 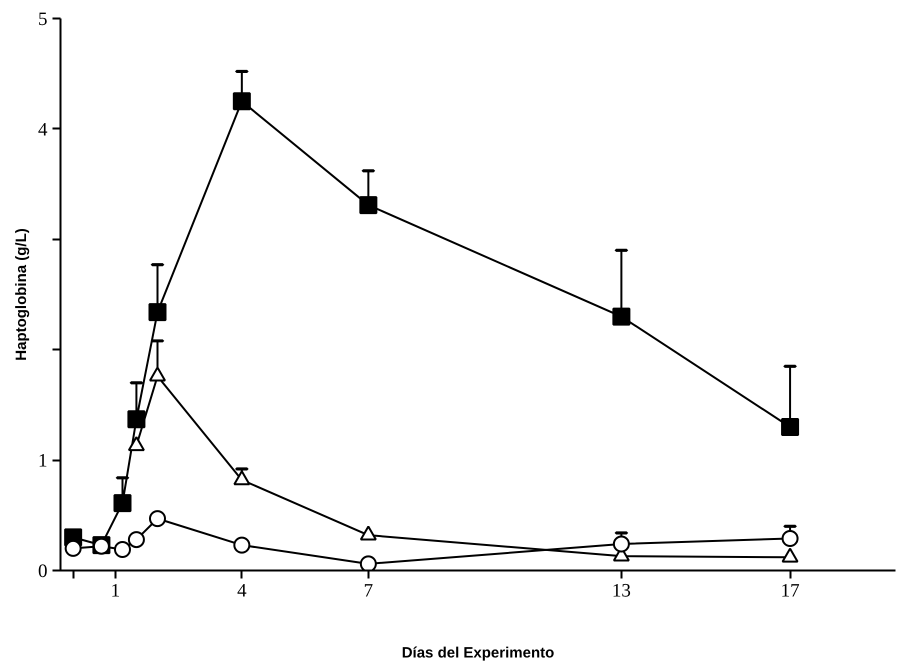 I want to click on x-tick-label: 7, so click(x=369, y=591).